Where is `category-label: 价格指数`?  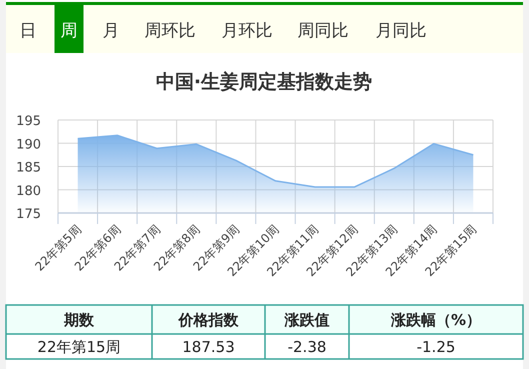 category-label: 价格指数 is located at coordinates (209, 320).